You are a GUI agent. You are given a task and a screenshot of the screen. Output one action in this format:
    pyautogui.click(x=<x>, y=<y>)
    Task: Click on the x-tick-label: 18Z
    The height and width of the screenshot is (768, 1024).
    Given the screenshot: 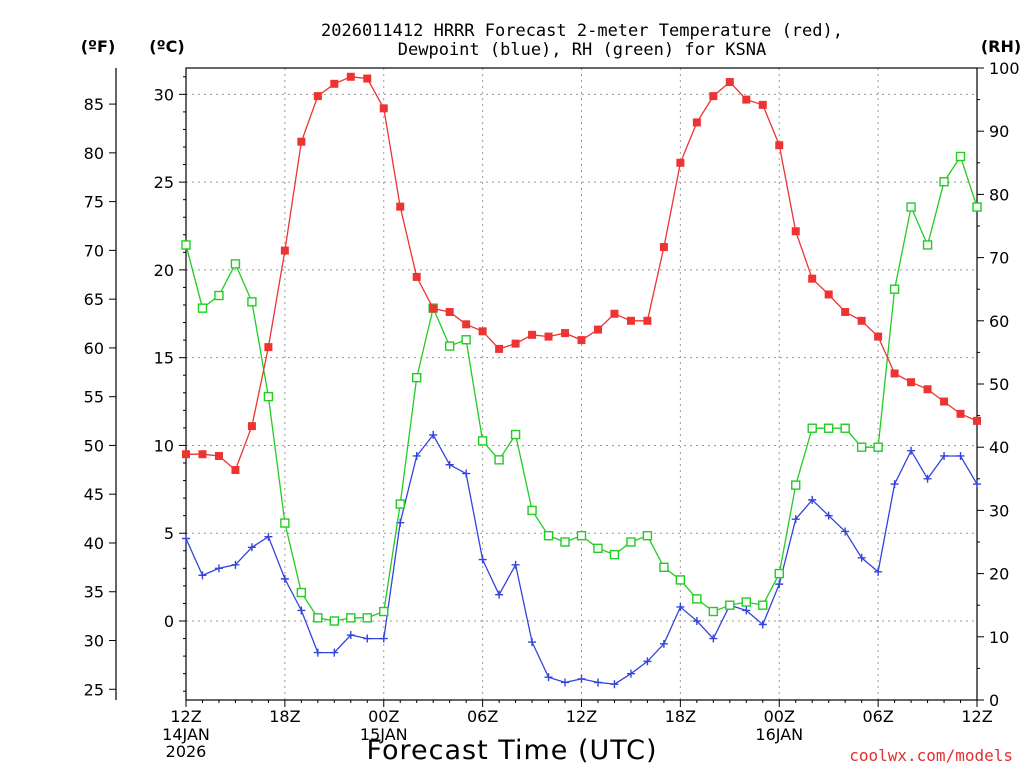 What is the action you would take?
    pyautogui.click(x=680, y=716)
    